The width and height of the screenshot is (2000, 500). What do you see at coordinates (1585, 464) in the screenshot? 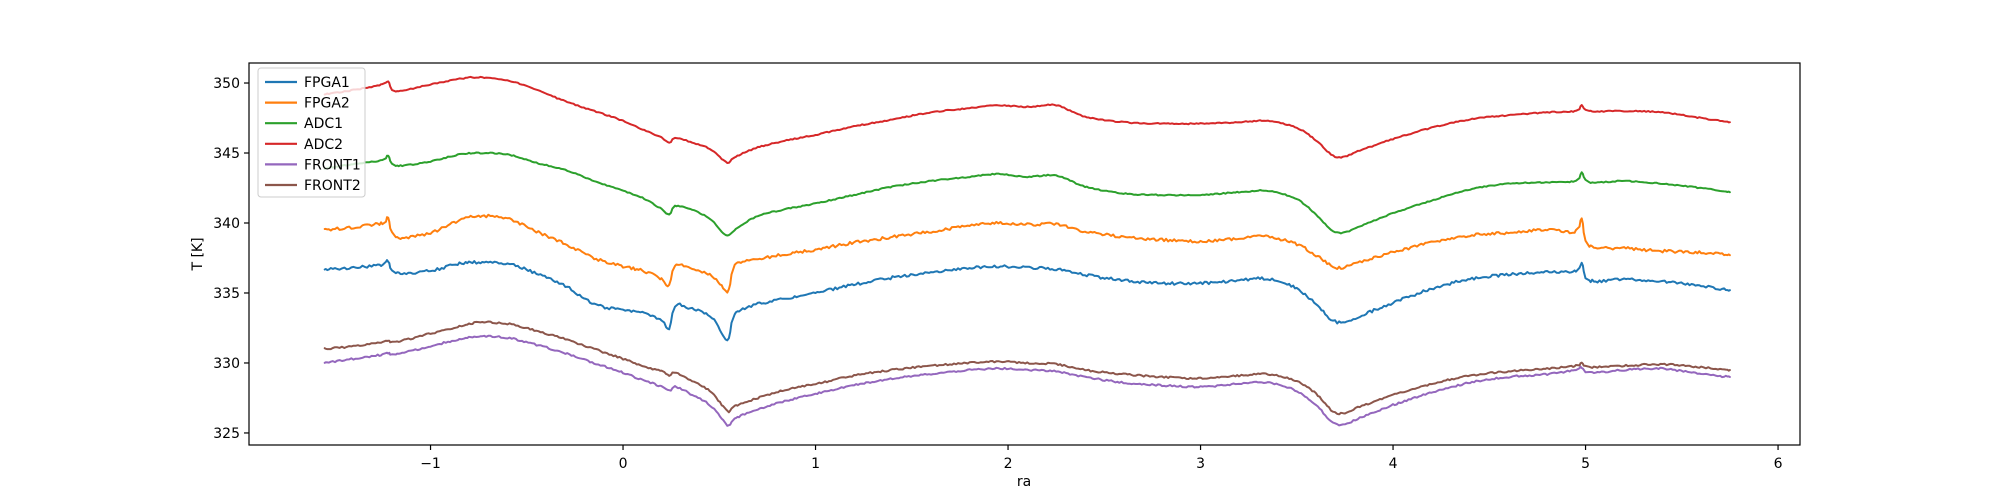
I see `x-tick-label: 5` at bounding box center [1585, 464].